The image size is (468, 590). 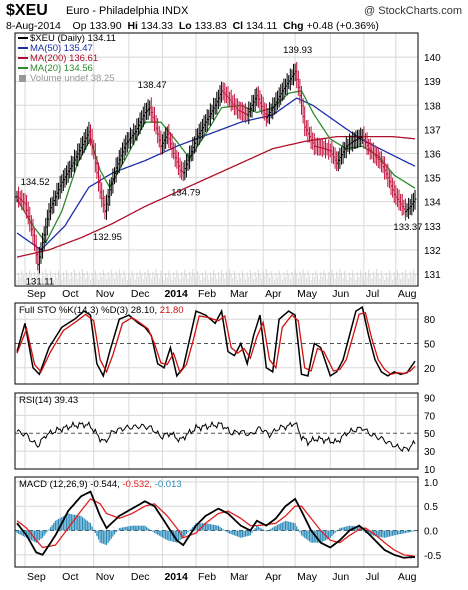 I want to click on rsi-panel: 10 30 50 70 90 RSI(14) 39.43, so click(x=225, y=434).